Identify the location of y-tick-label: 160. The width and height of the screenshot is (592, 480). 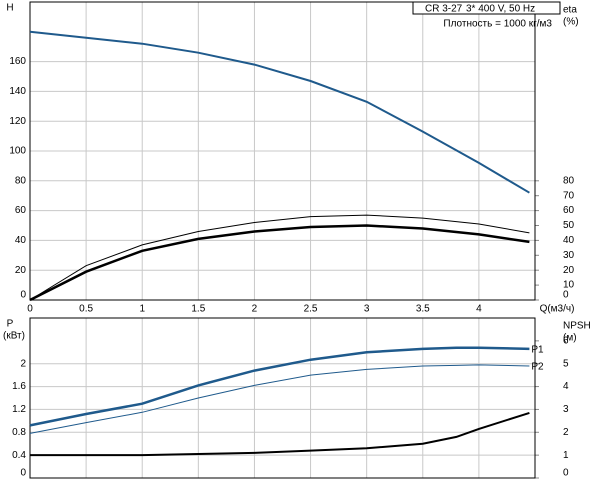
(17, 61).